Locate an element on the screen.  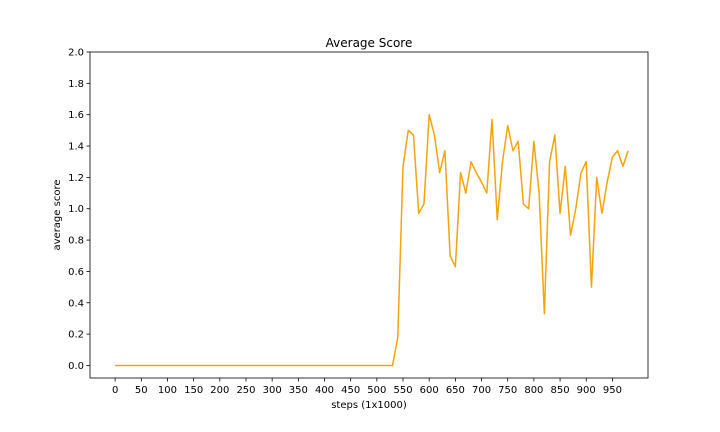
y-tick-label: 0.2 is located at coordinates (76, 335).